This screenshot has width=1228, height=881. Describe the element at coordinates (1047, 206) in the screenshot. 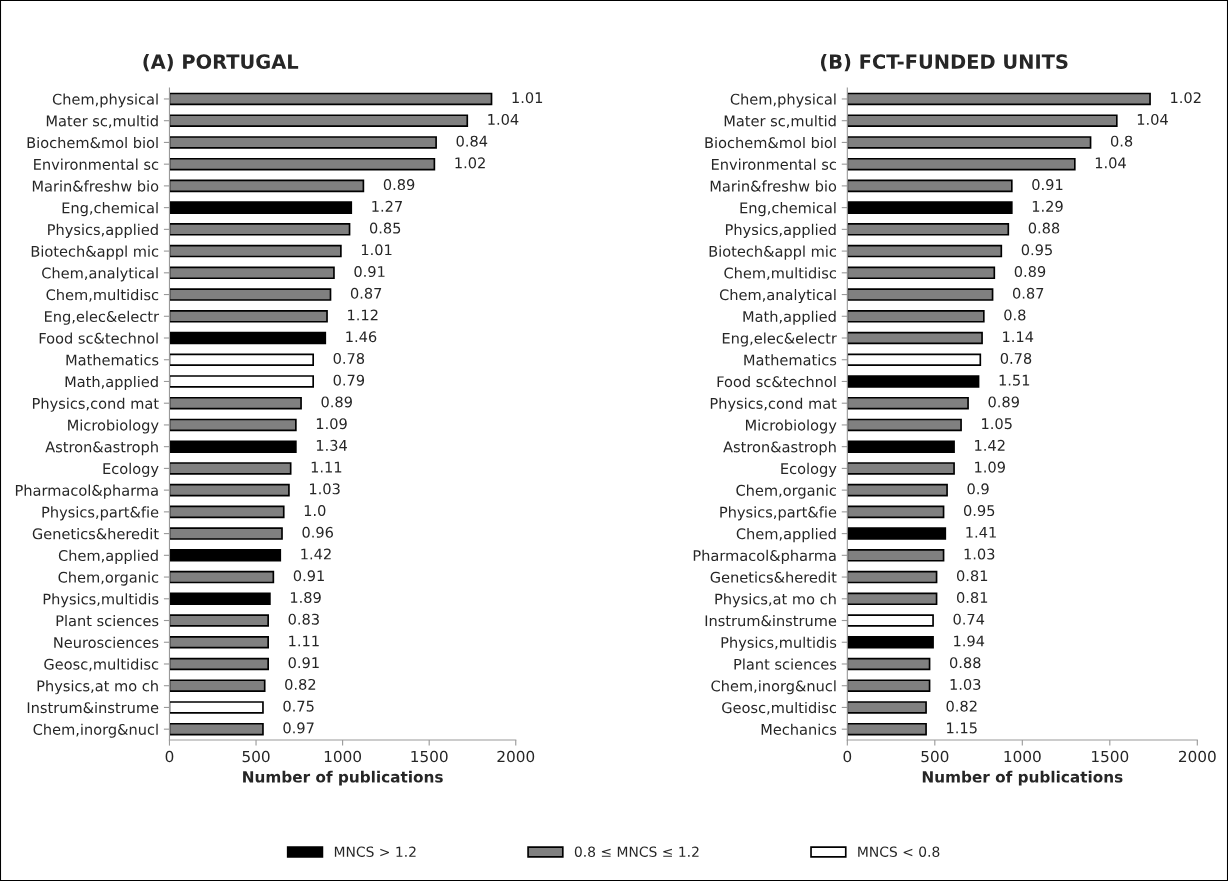

I see `text: 1.29` at that location.